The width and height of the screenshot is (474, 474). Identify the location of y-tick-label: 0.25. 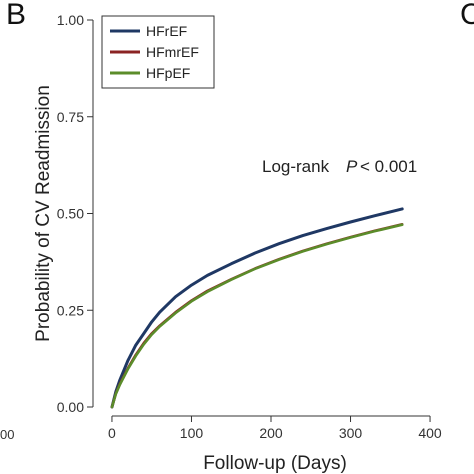
(70, 310).